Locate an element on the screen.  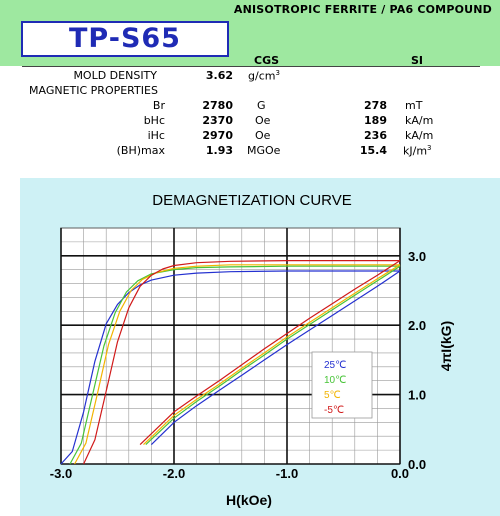
table-divider is located at coordinates (251, 66).